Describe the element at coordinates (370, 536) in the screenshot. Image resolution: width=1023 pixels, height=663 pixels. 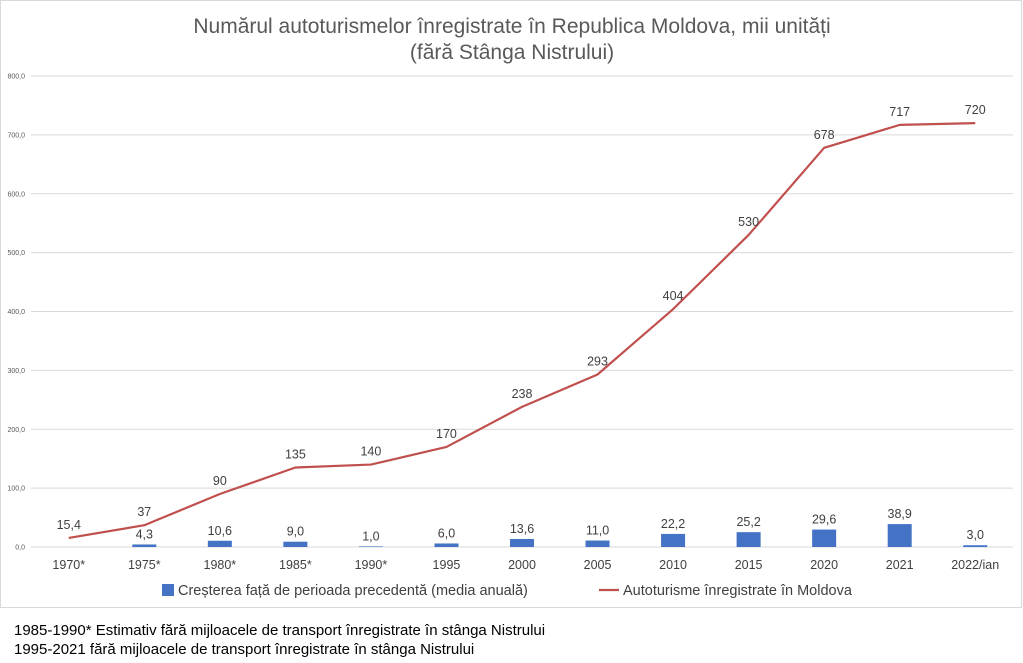
I see `bar-data-label: 1,0` at that location.